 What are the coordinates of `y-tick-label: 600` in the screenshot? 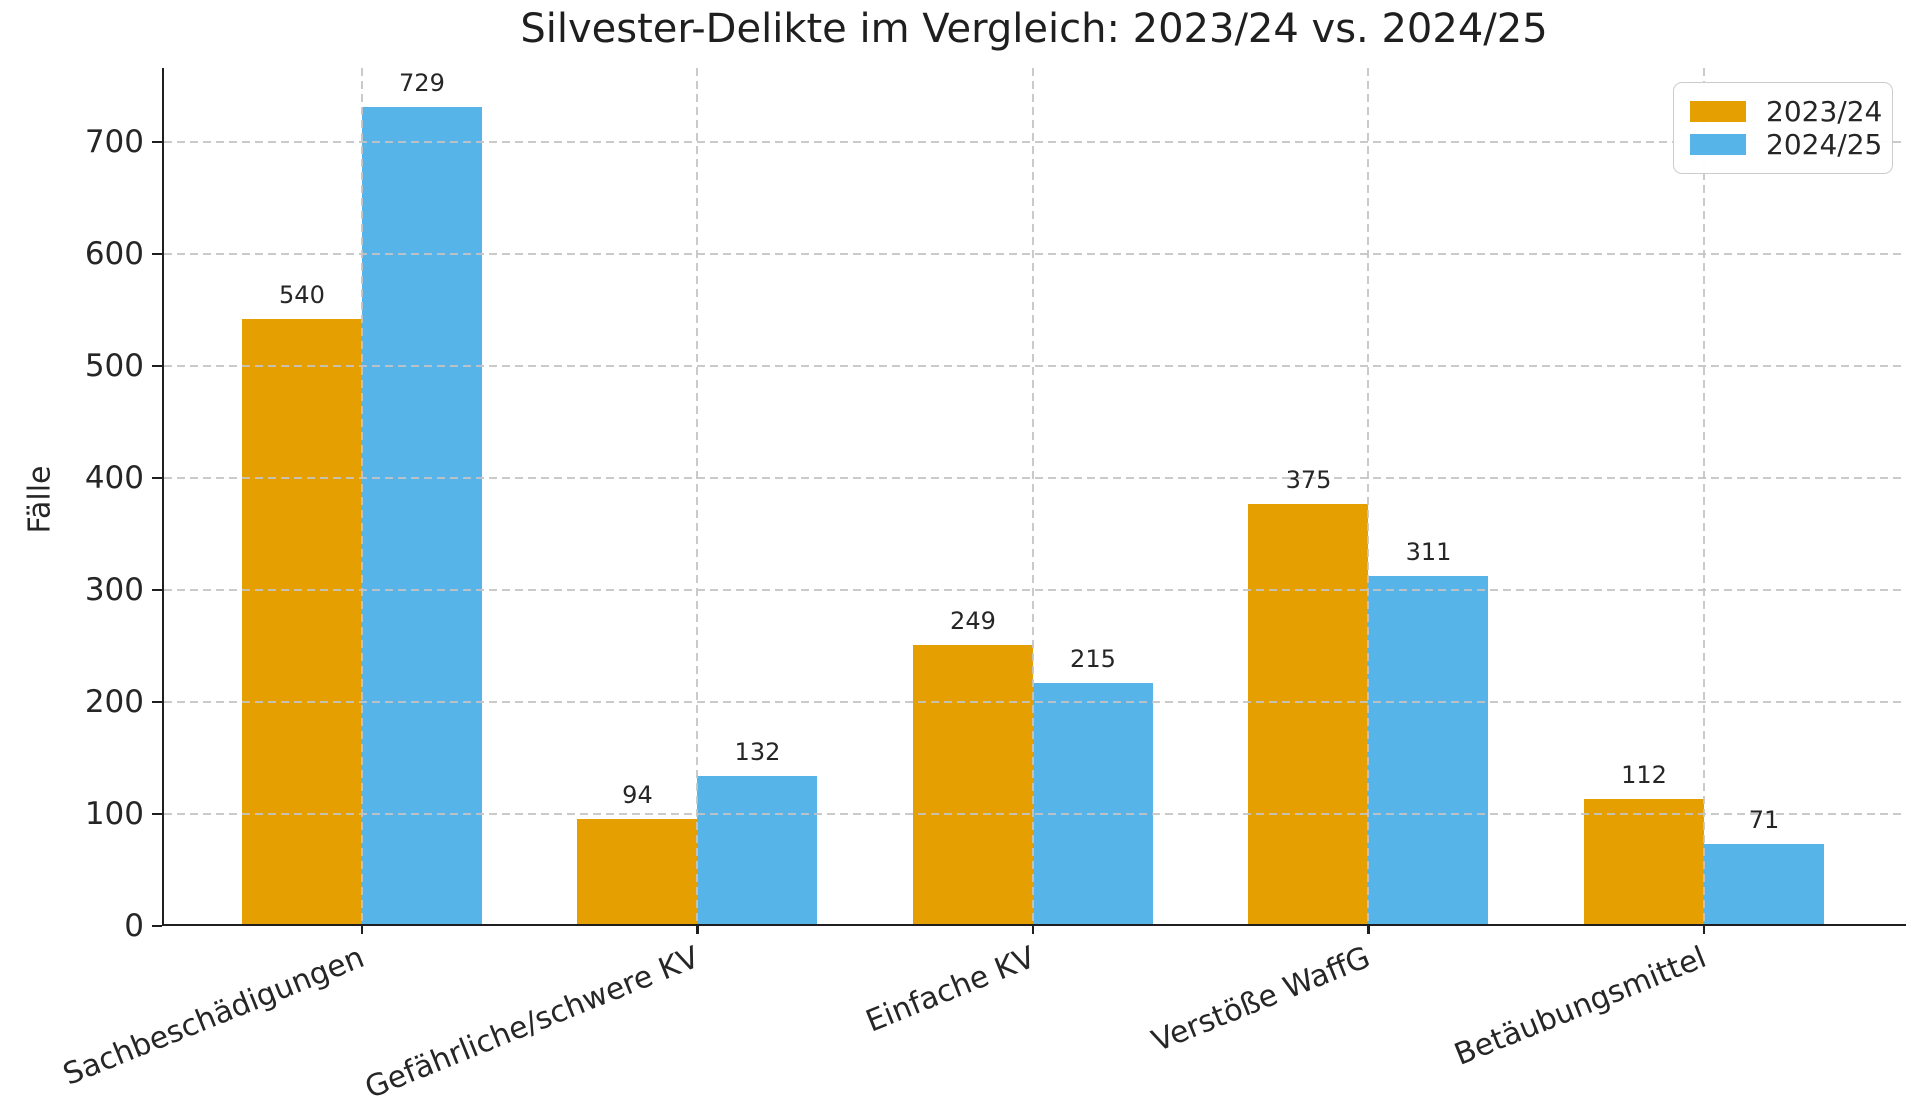 It's located at (114, 253).